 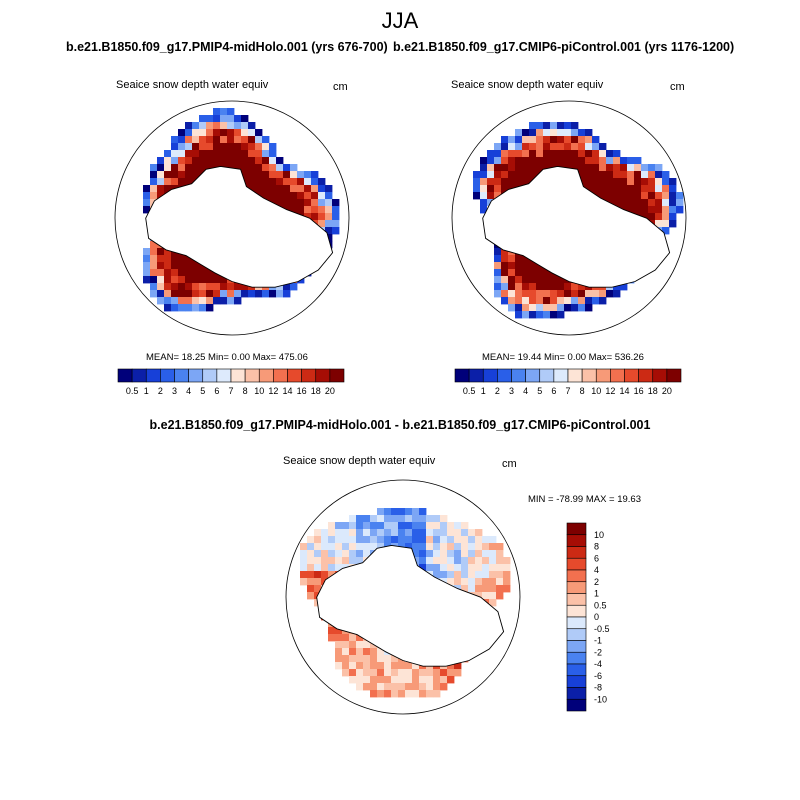 I want to click on panel3-map-boundary, so click(x=403, y=597).